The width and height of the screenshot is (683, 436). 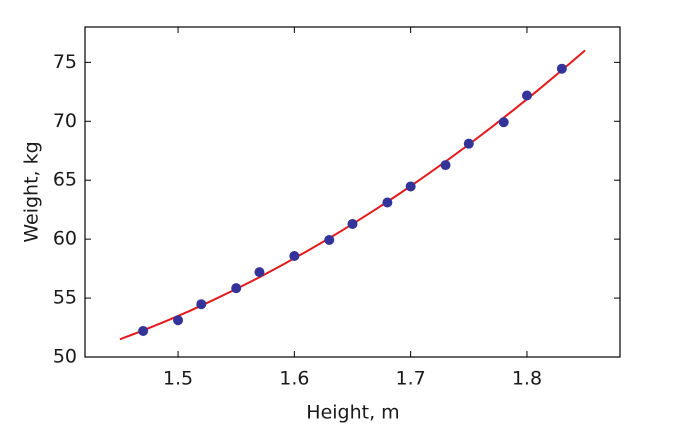 What do you see at coordinates (65, 121) in the screenshot?
I see `y-tick-label: 70` at bounding box center [65, 121].